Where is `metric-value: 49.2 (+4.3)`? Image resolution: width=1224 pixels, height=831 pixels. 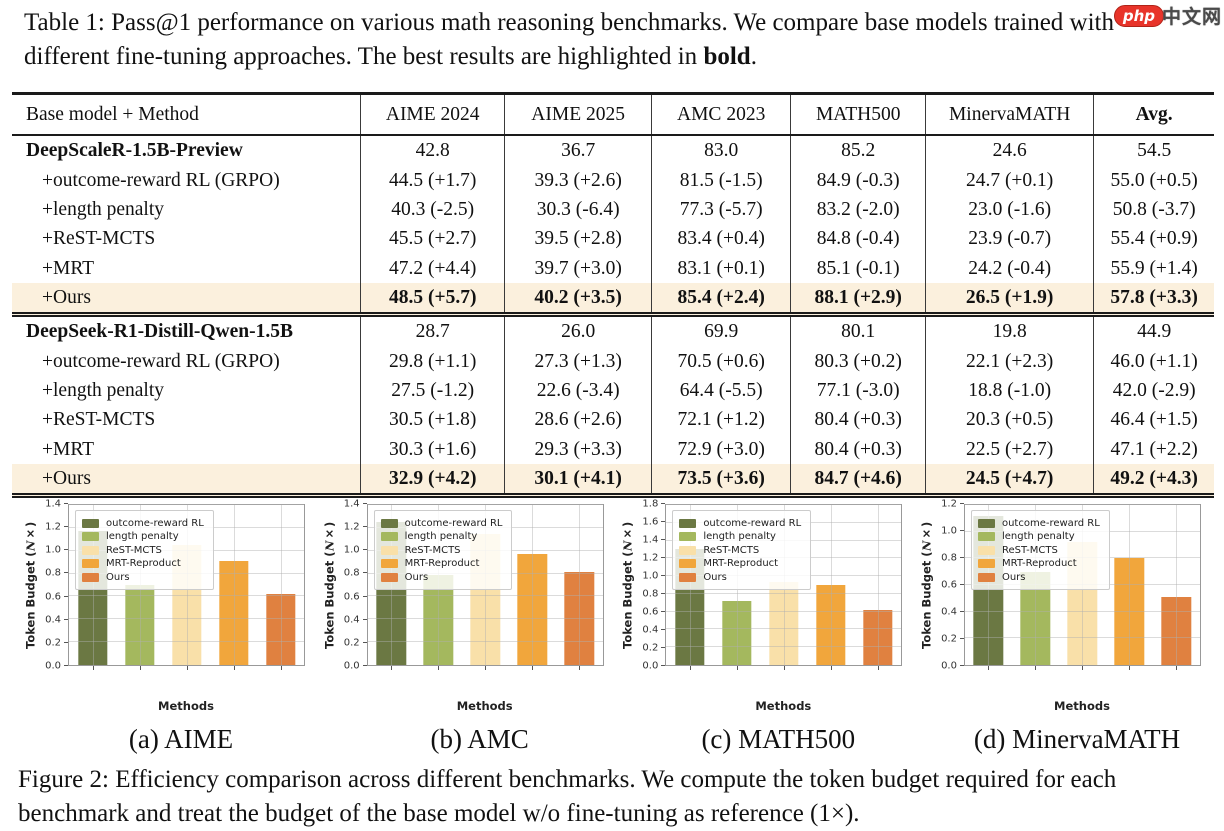 metric-value: 49.2 (+4.3) is located at coordinates (1153, 480).